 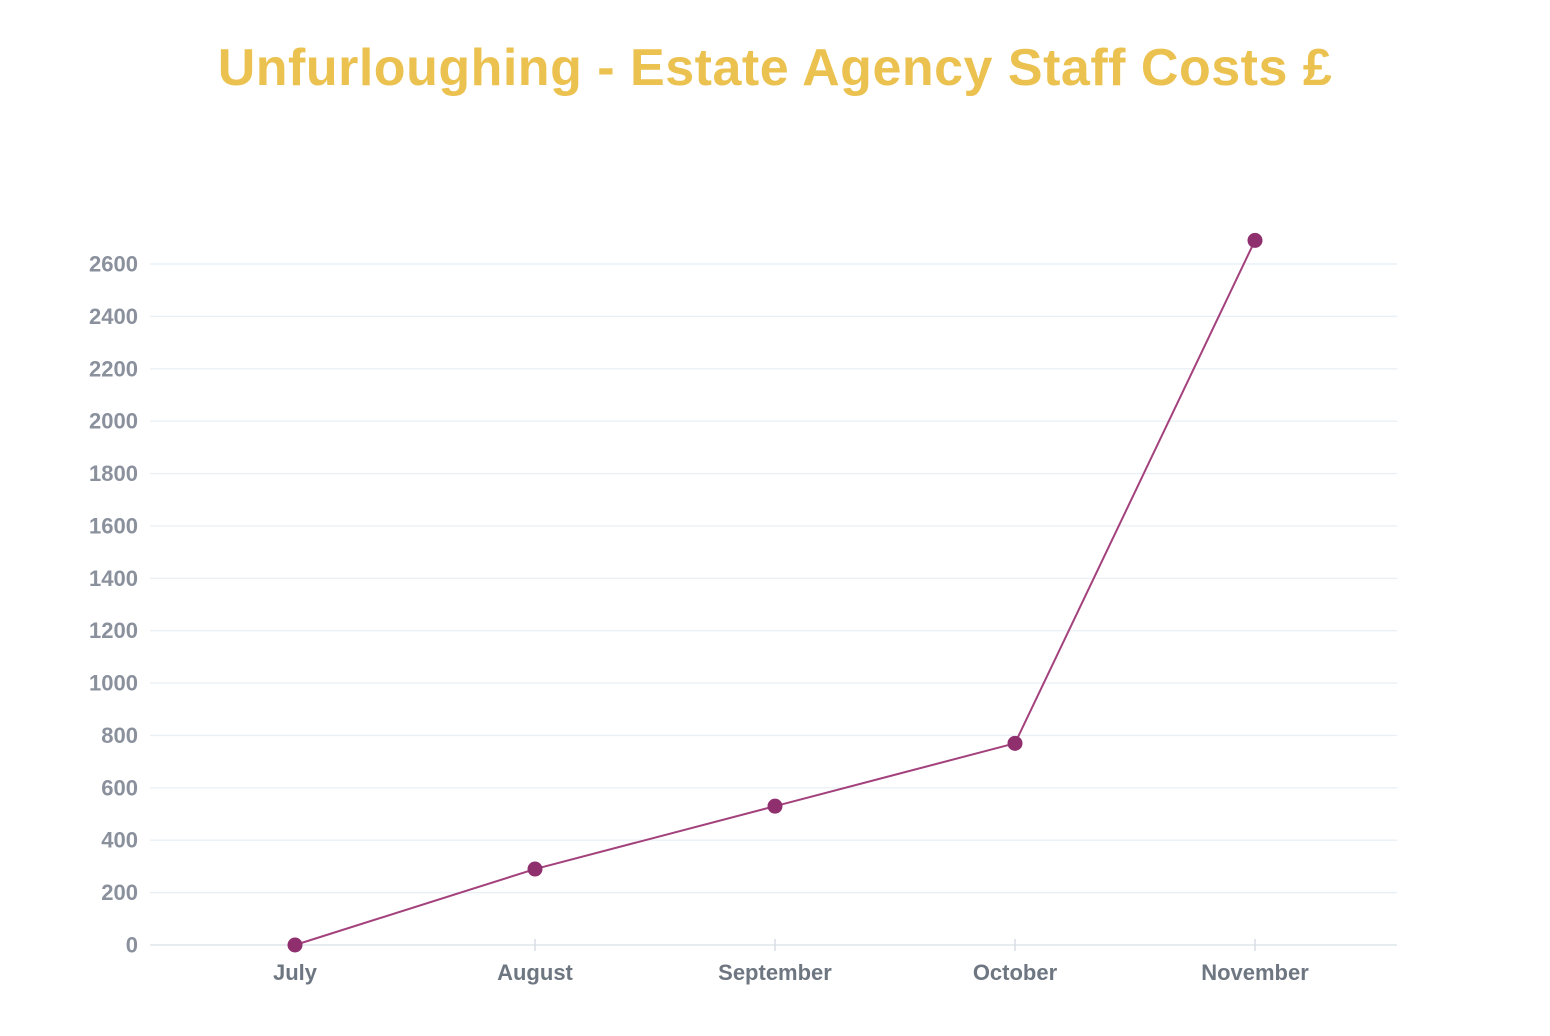 I want to click on data-point-october, so click(x=1015, y=743).